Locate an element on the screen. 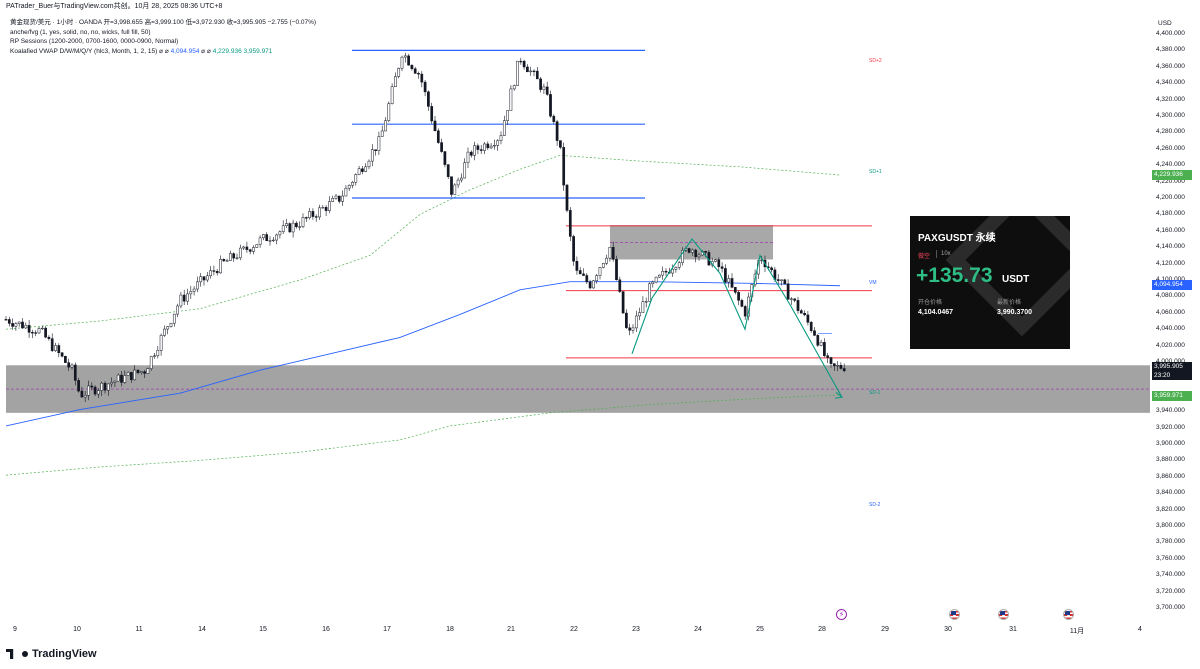  price-tick-label: 3,880.000 is located at coordinates (1170, 460).